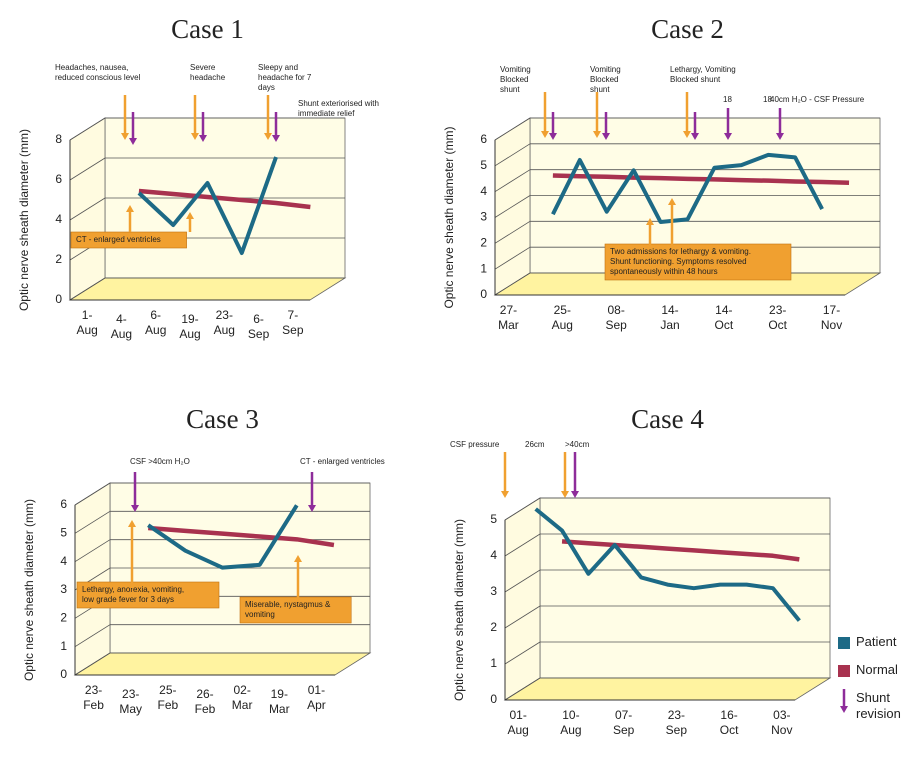 The height and width of the screenshot is (778, 913). I want to click on x-tick-label: 23-Feb, so click(93, 697).